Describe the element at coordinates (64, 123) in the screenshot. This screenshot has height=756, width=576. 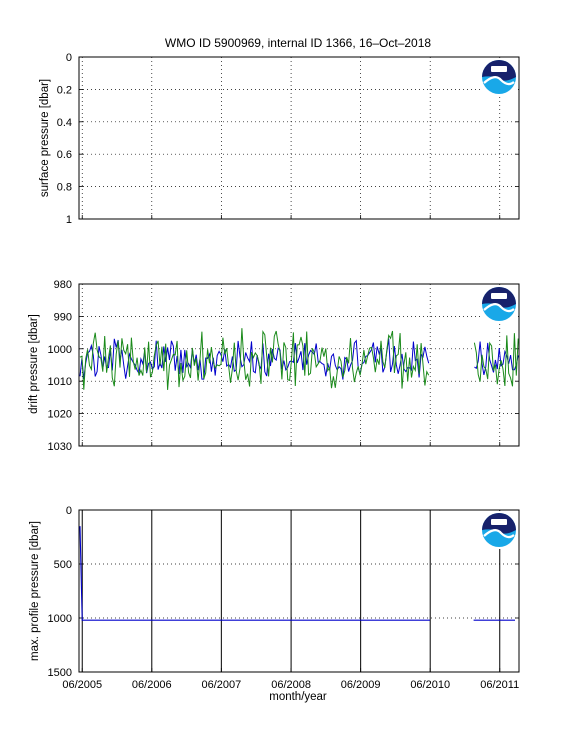
I see `y-tick-label: 0.4` at that location.